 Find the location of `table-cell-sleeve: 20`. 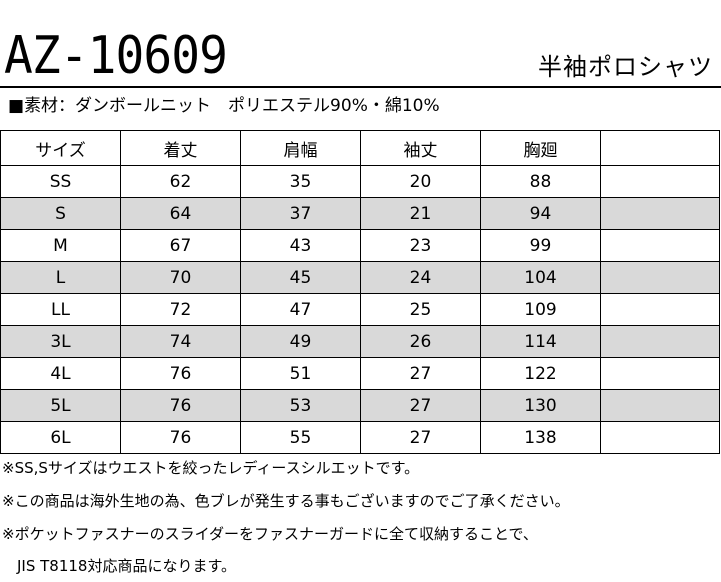

table-cell-sleeve: 20 is located at coordinates (420, 181).